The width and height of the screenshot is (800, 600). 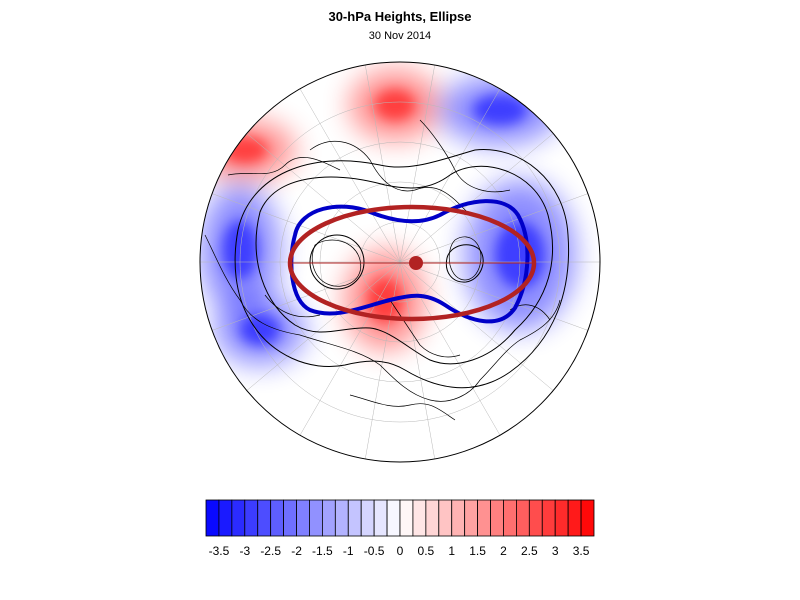 What do you see at coordinates (296, 551) in the screenshot?
I see `colorbar-tick-label: -2` at bounding box center [296, 551].